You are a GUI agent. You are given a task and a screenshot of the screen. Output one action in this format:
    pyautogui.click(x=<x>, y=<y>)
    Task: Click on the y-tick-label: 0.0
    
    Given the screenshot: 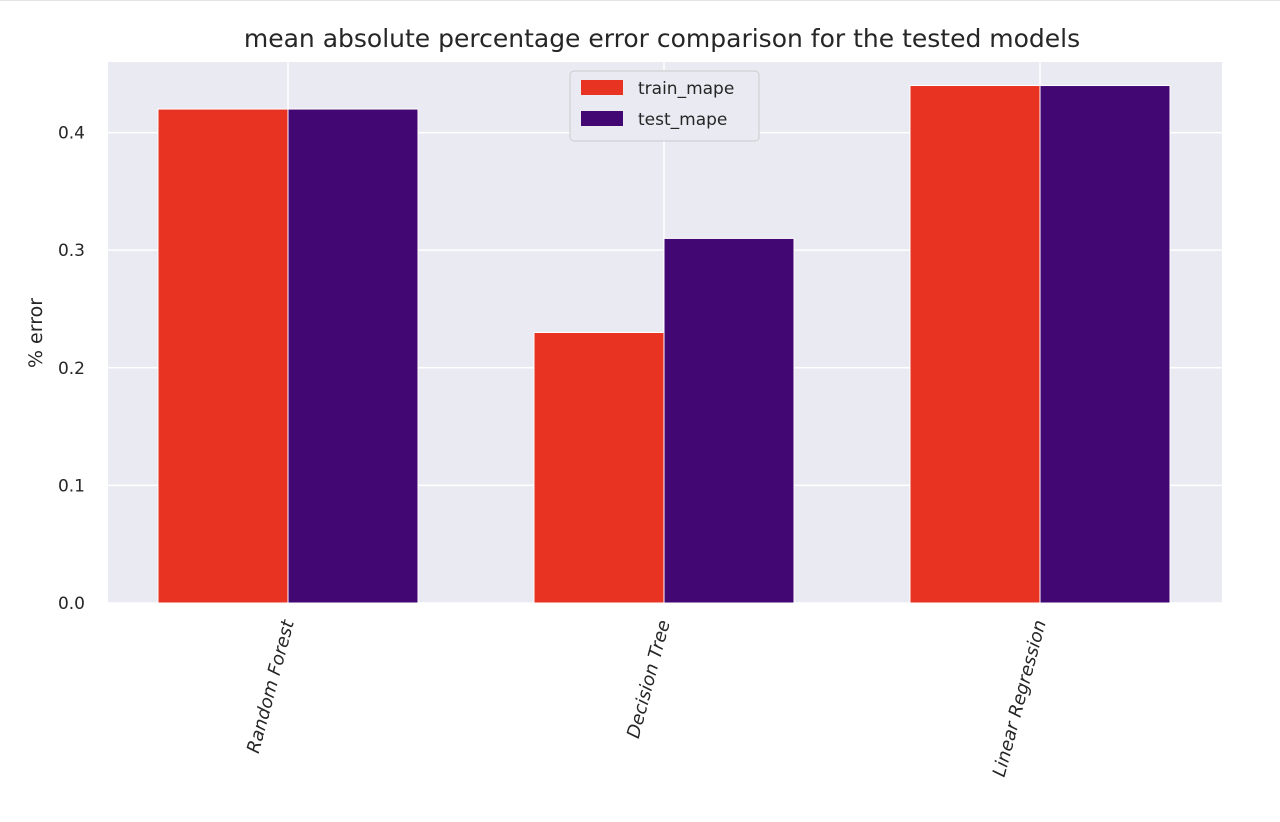 What is the action you would take?
    pyautogui.click(x=71, y=604)
    